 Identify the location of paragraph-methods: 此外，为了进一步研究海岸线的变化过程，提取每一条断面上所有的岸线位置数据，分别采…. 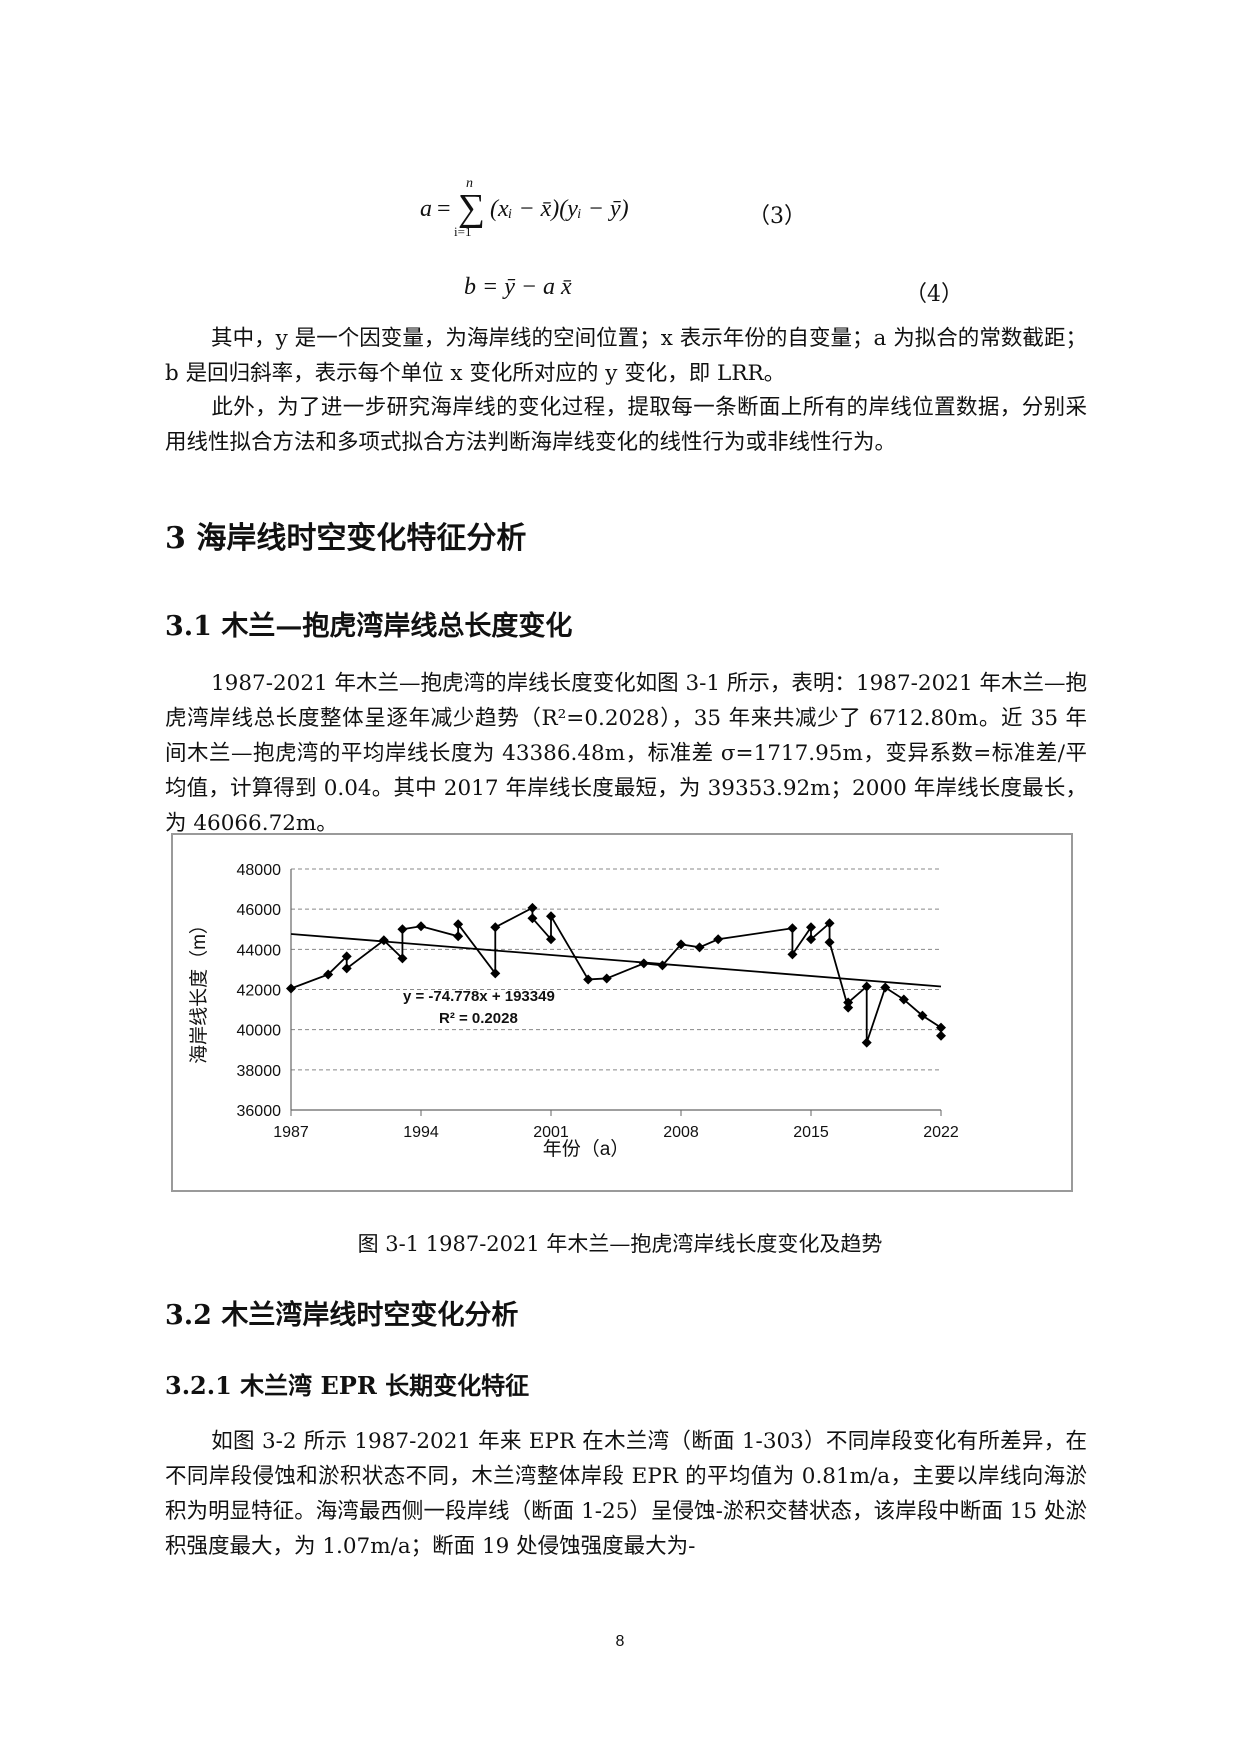
(626, 425).